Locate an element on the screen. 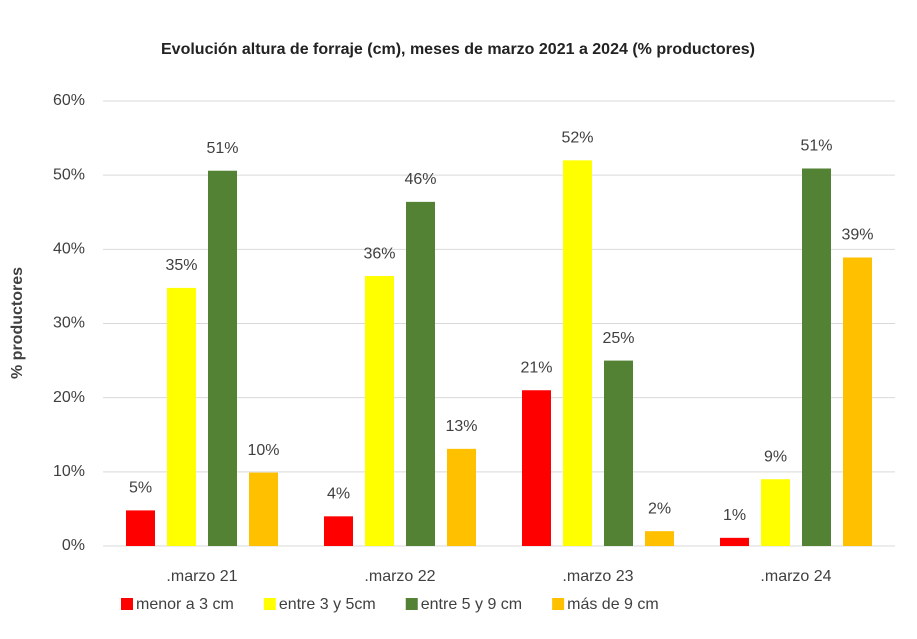 This screenshot has width=917, height=639. data-label: 46% is located at coordinates (420, 179).